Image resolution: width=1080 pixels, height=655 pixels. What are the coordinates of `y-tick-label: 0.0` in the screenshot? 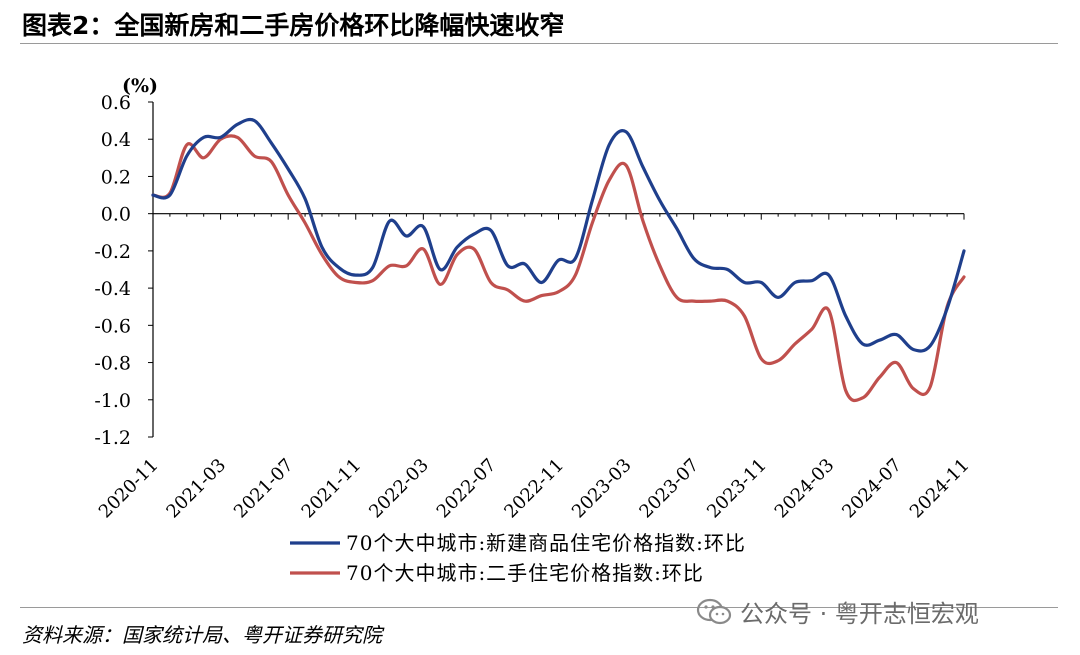 It's located at (116, 215).